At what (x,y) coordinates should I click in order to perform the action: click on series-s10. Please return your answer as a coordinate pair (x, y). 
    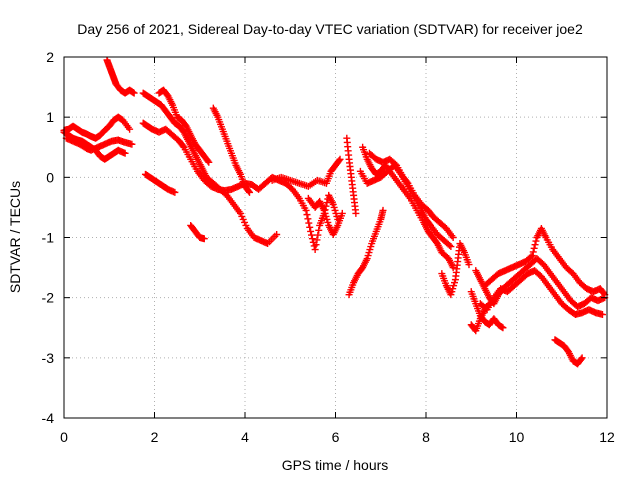
    Looking at the image, I should click on (184, 126).